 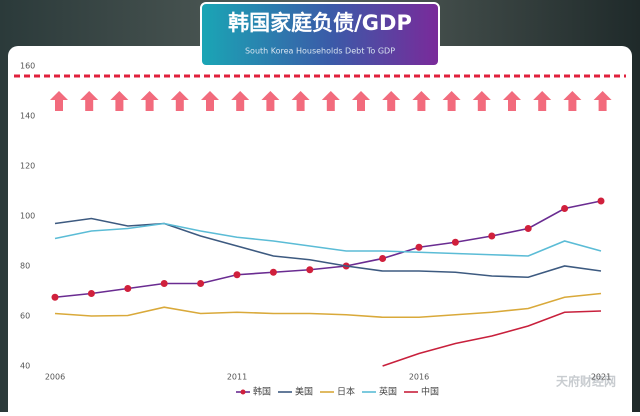 I want to click on watermark: 天府财经网, so click(x=586, y=381).